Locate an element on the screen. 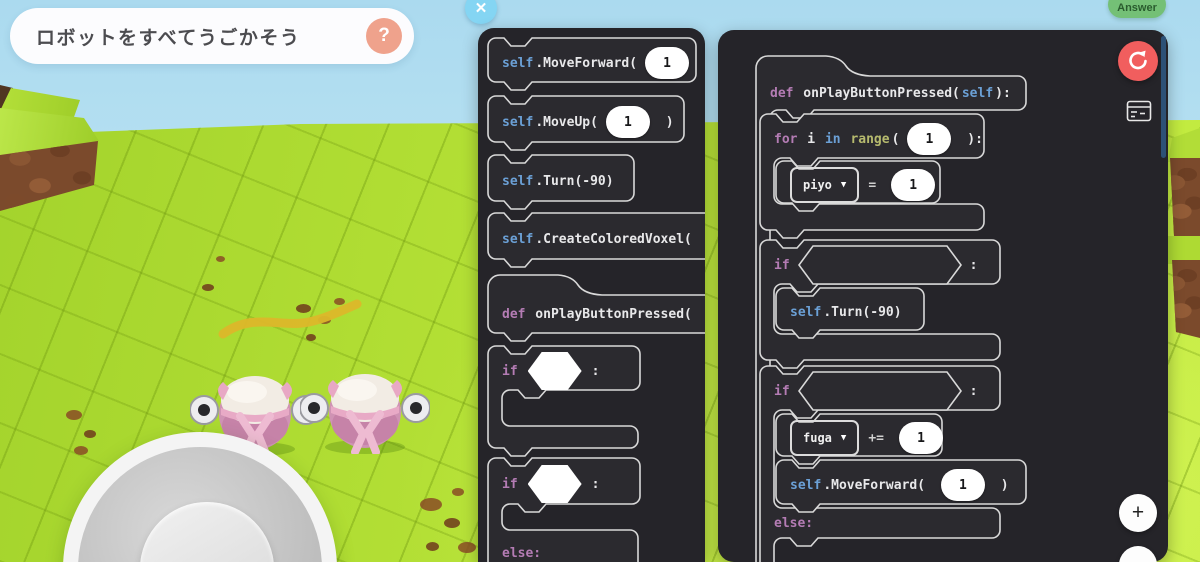 This screenshot has width=1200, height=562. ws-turn: self .Turn(-90) is located at coordinates (850, 313).